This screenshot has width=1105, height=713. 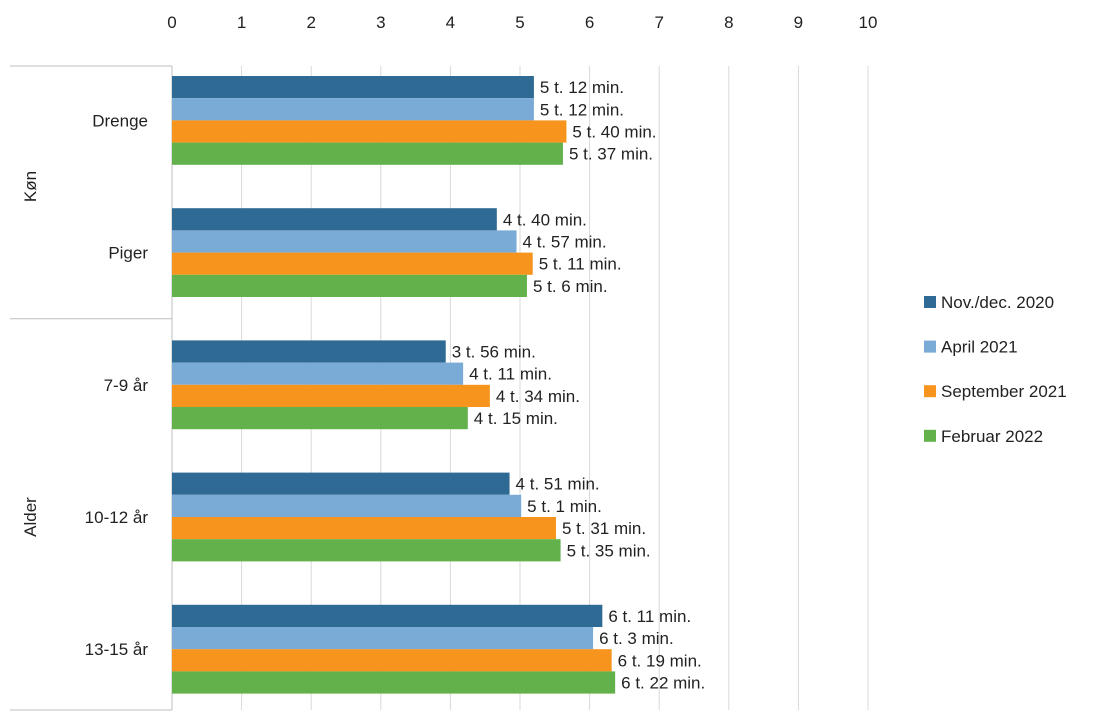 What do you see at coordinates (558, 484) in the screenshot?
I see `data-label: 4 t. 51 min.` at bounding box center [558, 484].